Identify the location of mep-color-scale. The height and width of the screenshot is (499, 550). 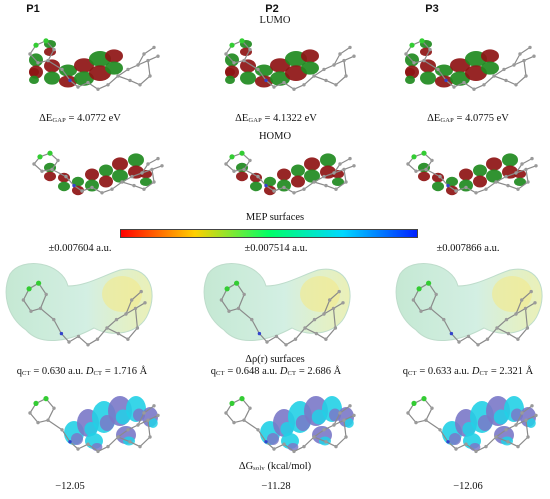
(269, 233).